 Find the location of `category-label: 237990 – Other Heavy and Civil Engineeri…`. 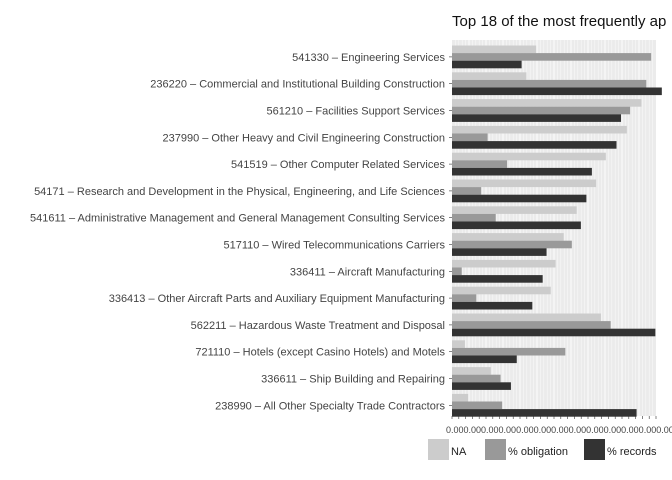

category-label: 237990 – Other Heavy and Civil Engineeri… is located at coordinates (304, 138).